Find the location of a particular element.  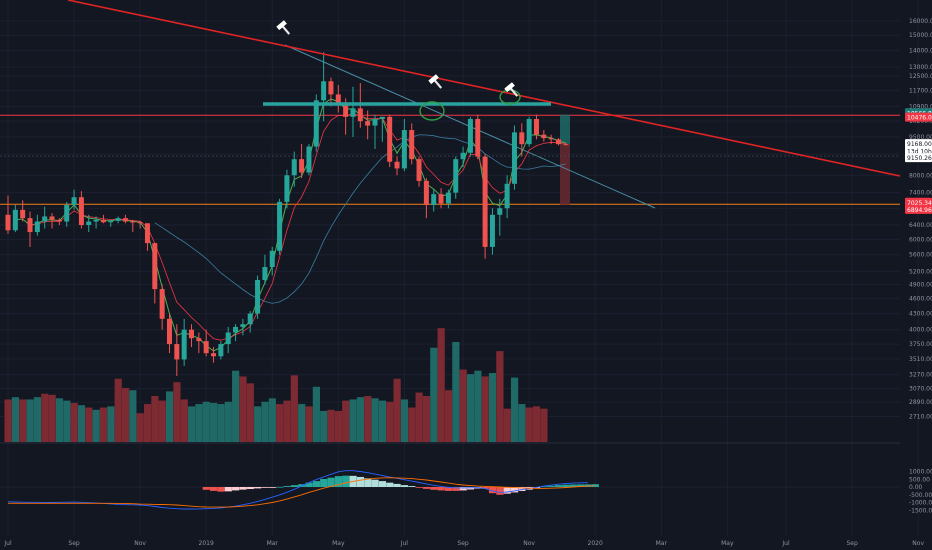

macd-tick-label: -500.00 is located at coordinates (920, 495).